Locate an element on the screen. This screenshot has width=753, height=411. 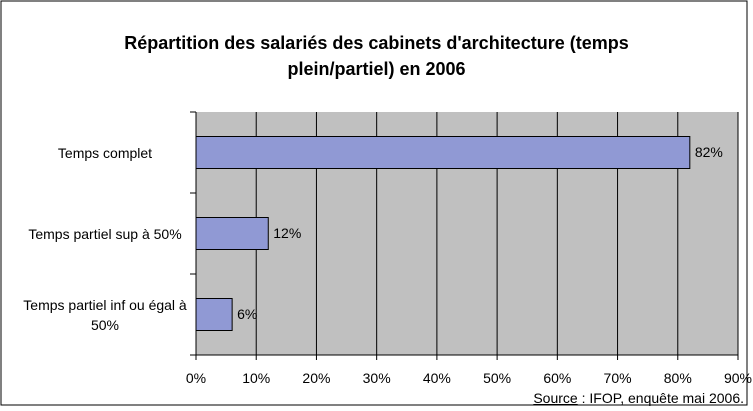
category-label: Temps partiel inf ou égal à 50% is located at coordinates (105, 314).